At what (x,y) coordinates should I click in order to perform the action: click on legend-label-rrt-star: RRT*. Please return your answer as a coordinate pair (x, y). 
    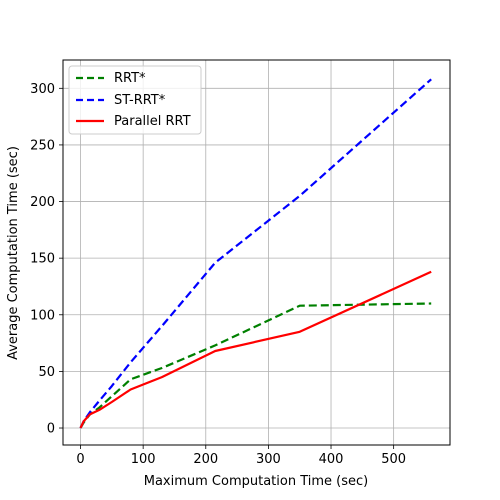
    Looking at the image, I should click on (130, 78).